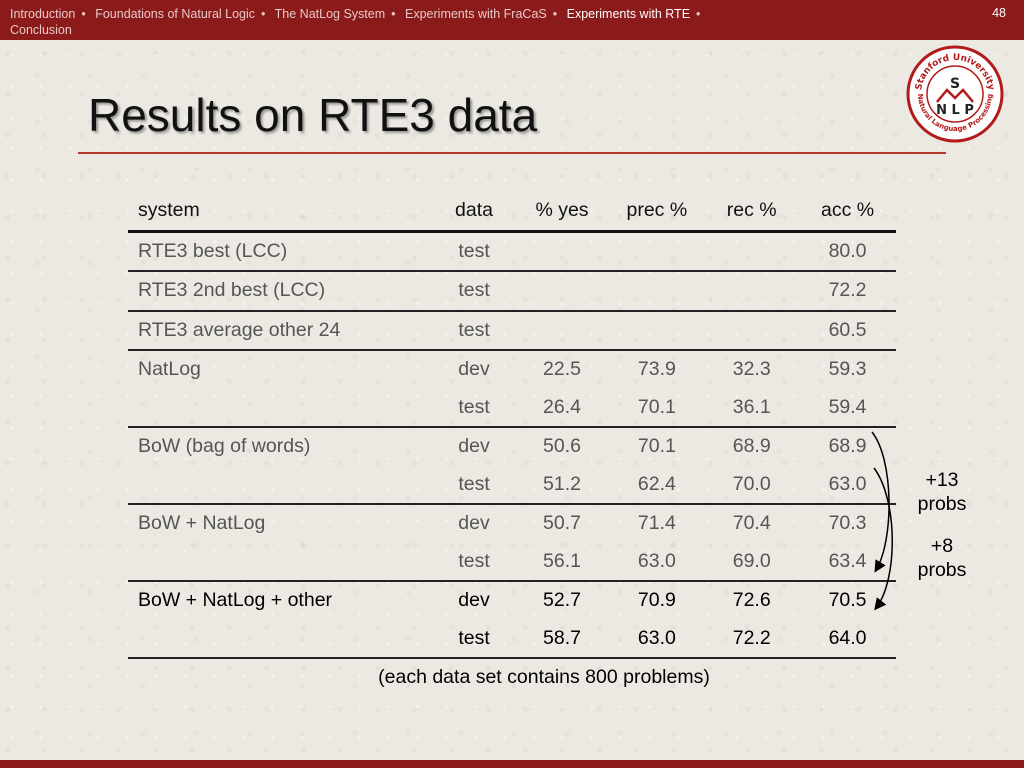 The image size is (1024, 768). Describe the element at coordinates (562, 483) in the screenshot. I see `cell-percent-yes: 51.2` at that location.